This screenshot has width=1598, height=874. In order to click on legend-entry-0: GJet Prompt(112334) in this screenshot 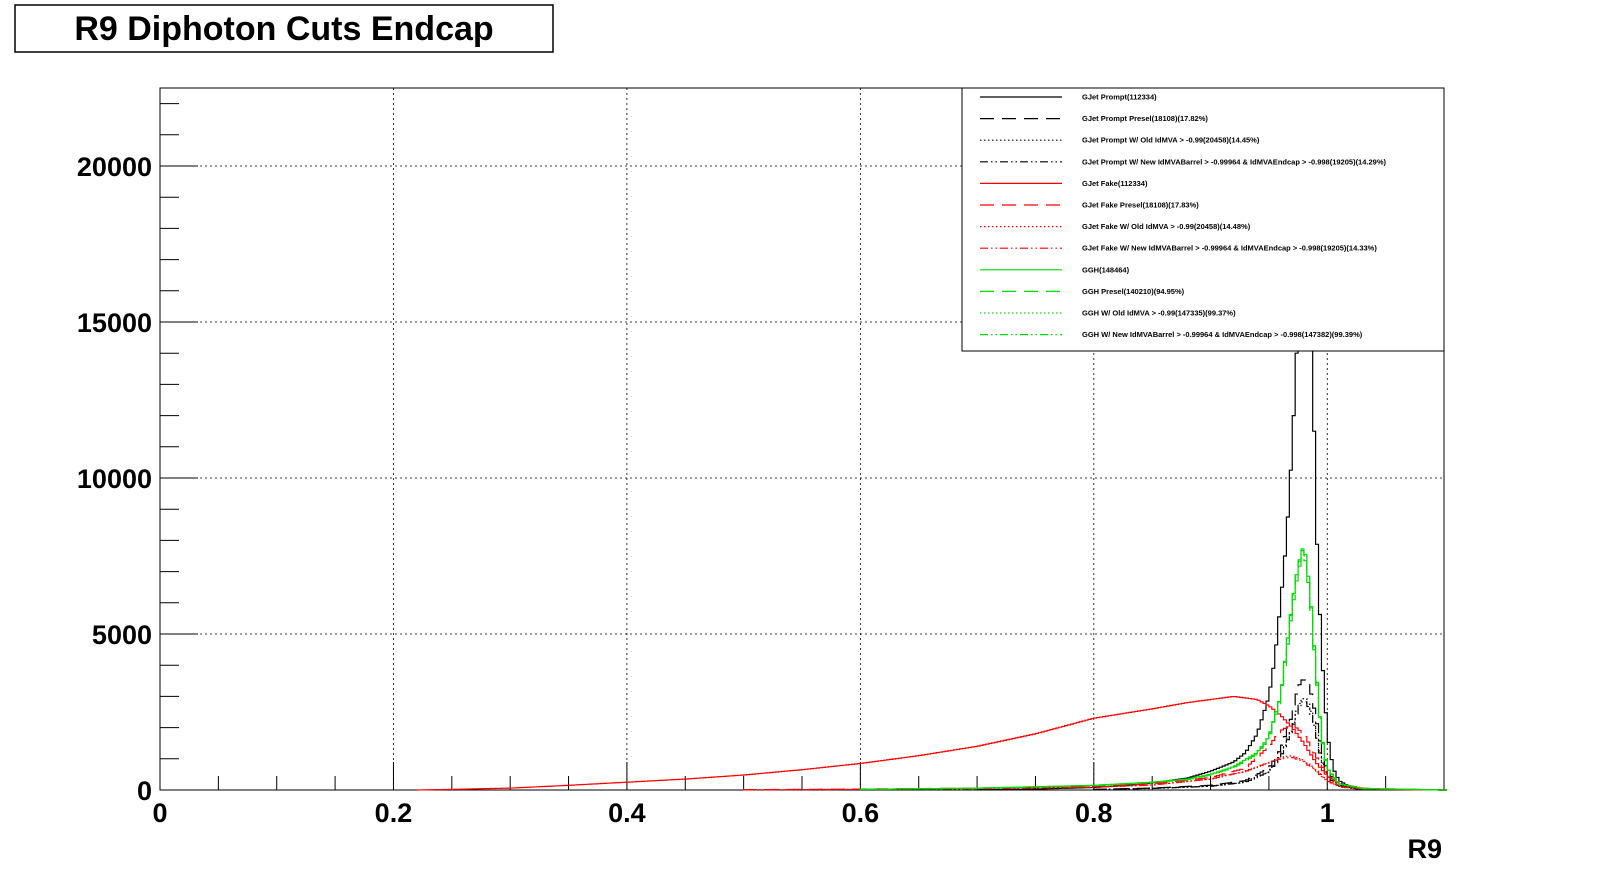, I will do `click(1119, 97)`.